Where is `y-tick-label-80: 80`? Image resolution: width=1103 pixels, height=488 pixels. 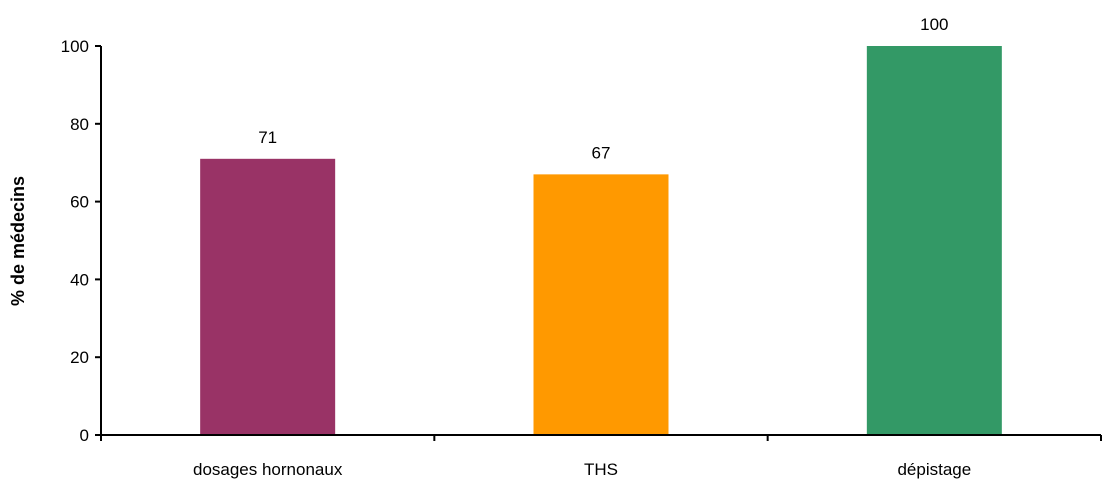
y-tick-label-80: 80 is located at coordinates (79, 124).